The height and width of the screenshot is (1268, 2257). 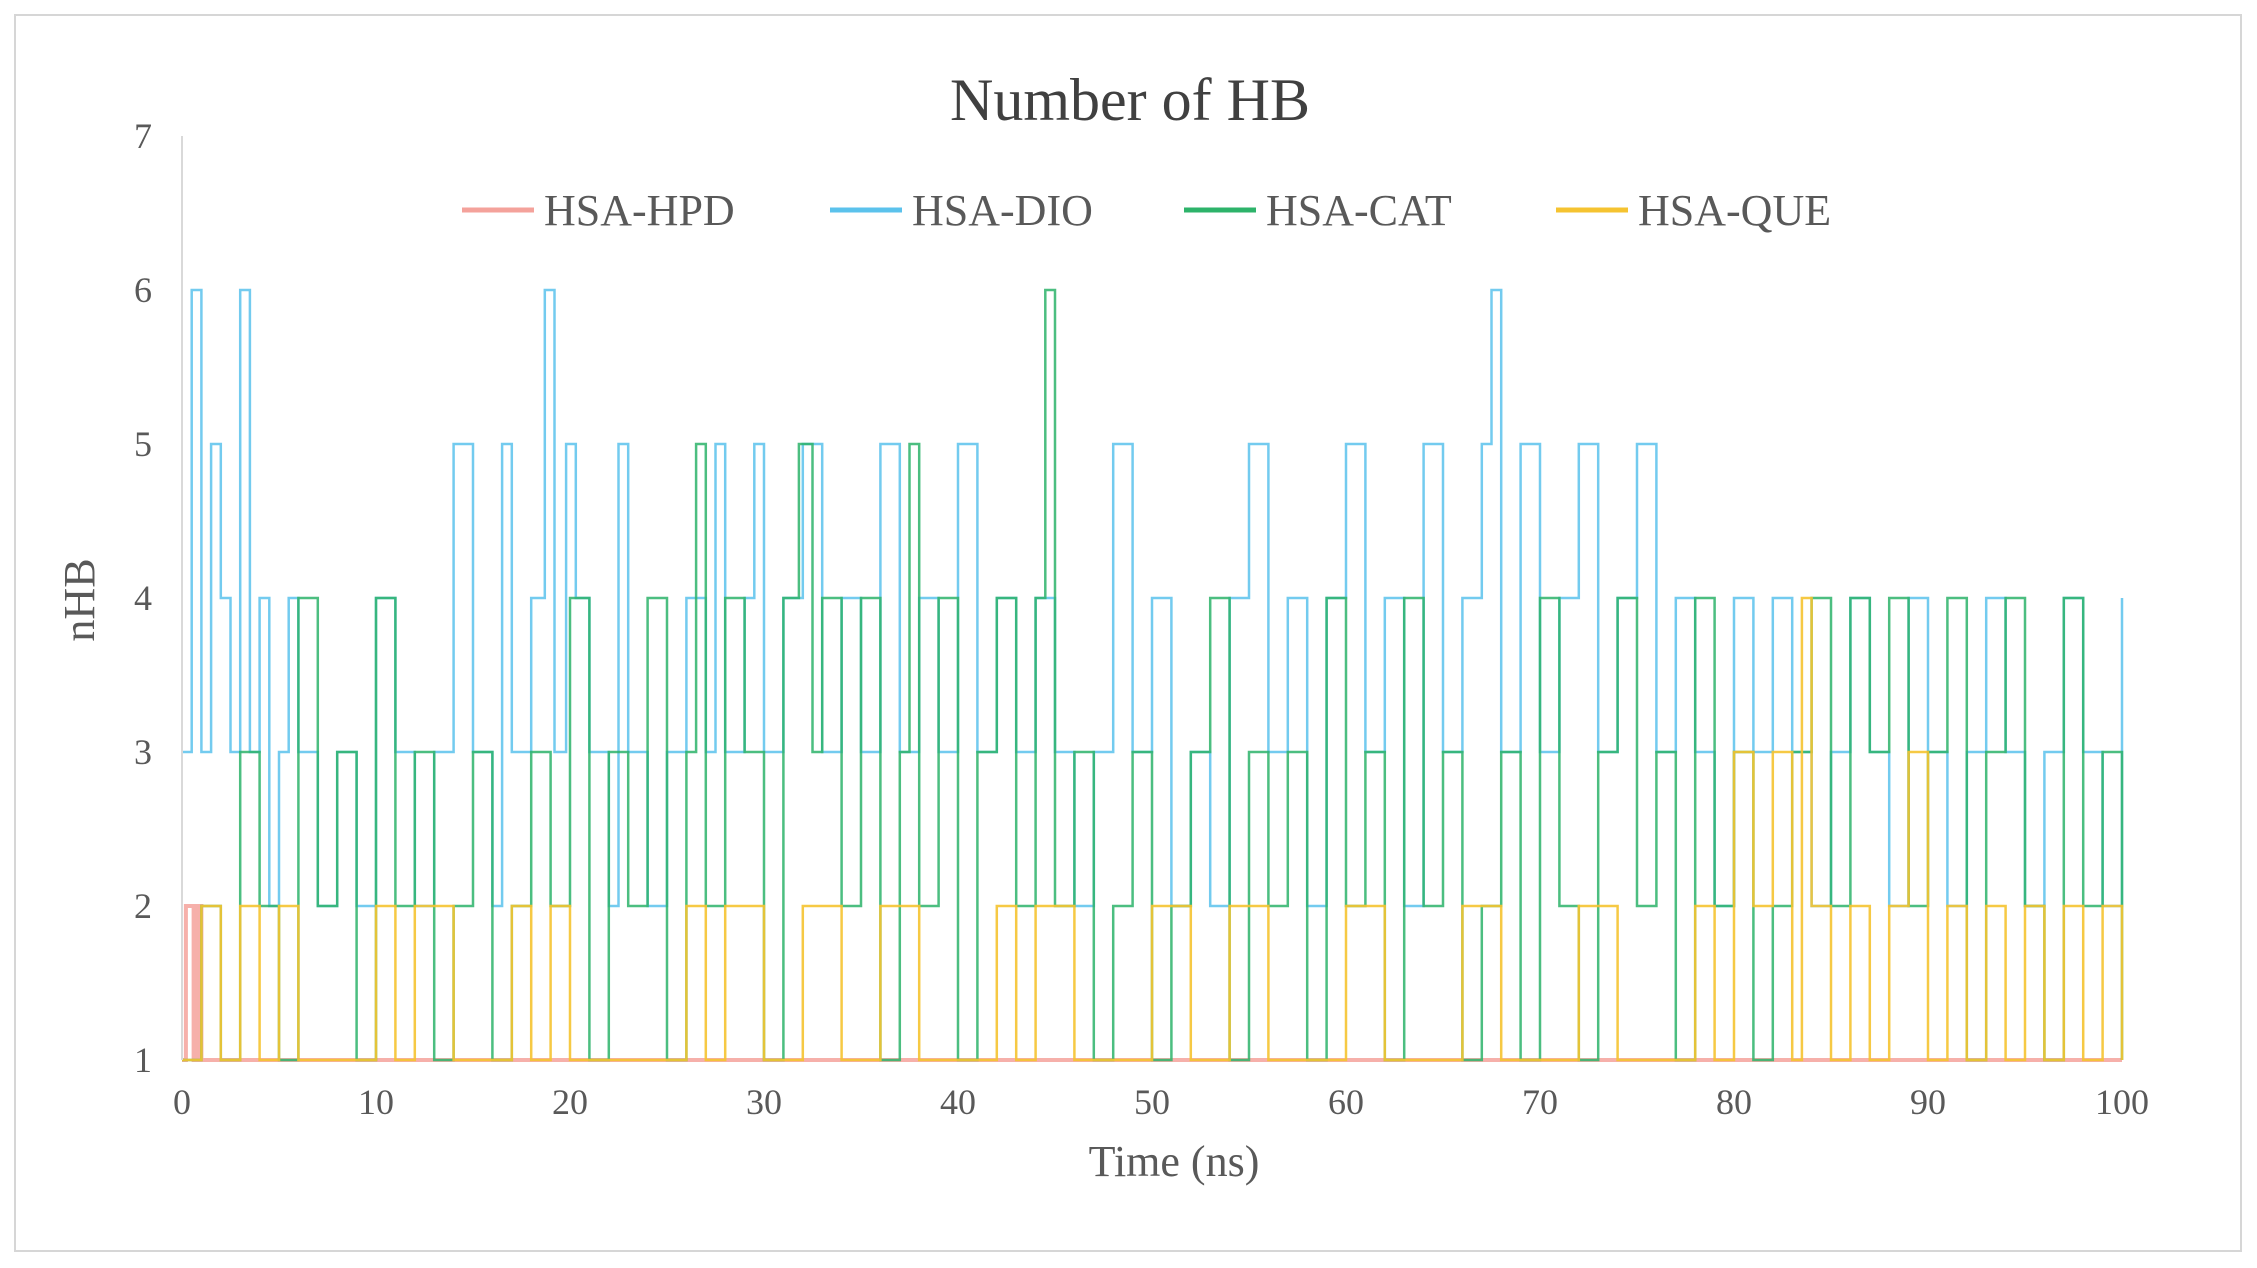 I want to click on y-tick-label: 3, so click(x=143, y=752).